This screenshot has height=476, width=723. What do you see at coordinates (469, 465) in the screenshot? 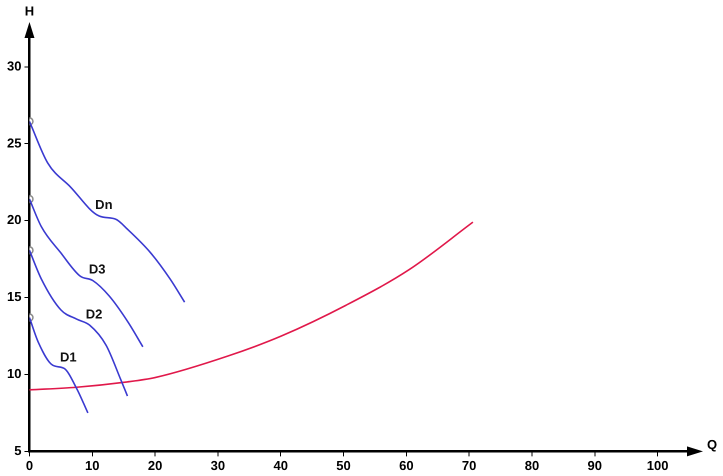
I see `x-tick-label: 70` at bounding box center [469, 465].